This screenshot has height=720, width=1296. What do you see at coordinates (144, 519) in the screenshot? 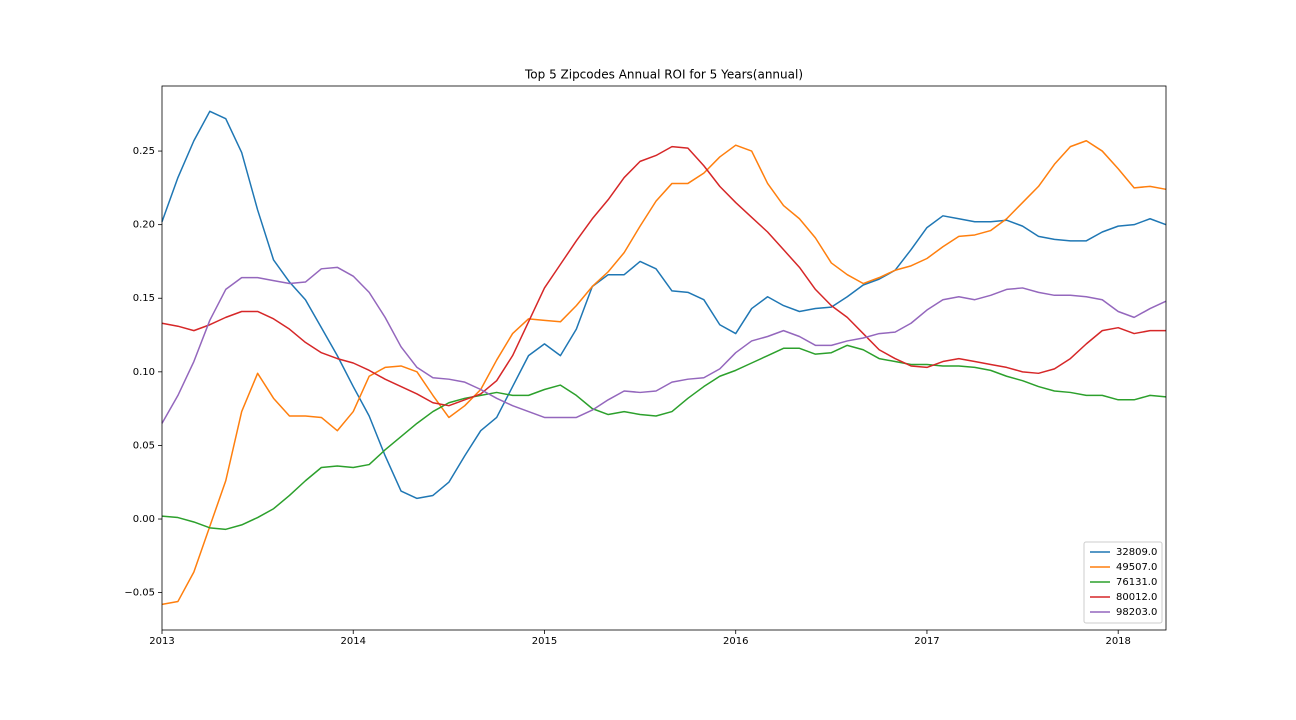
I see `y-tick-label: 0.00` at bounding box center [144, 519].